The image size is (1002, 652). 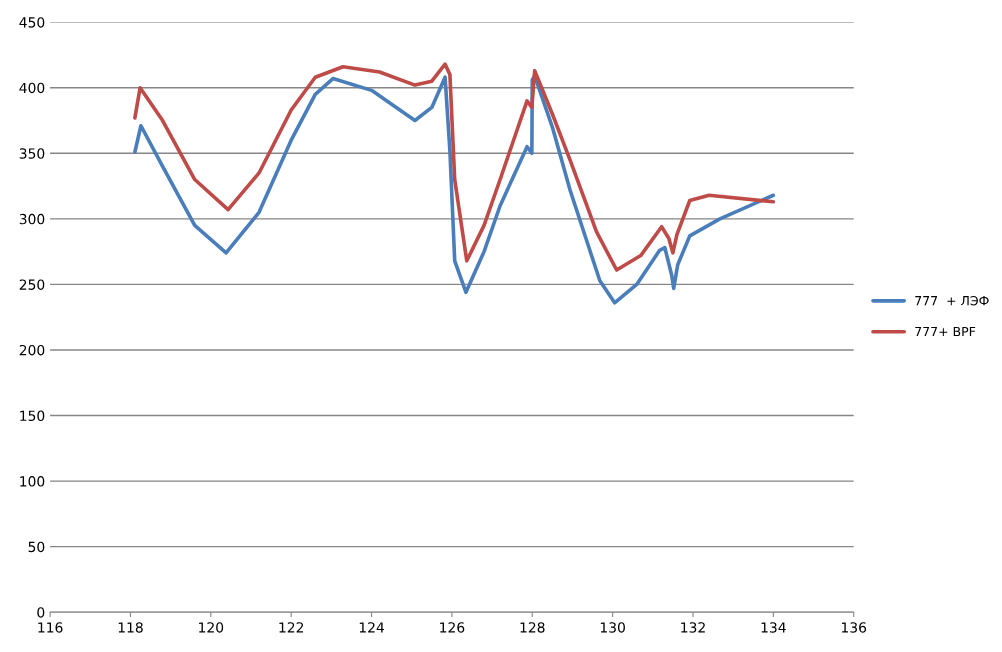 I want to click on x-tick-label: 116, so click(x=50, y=627).